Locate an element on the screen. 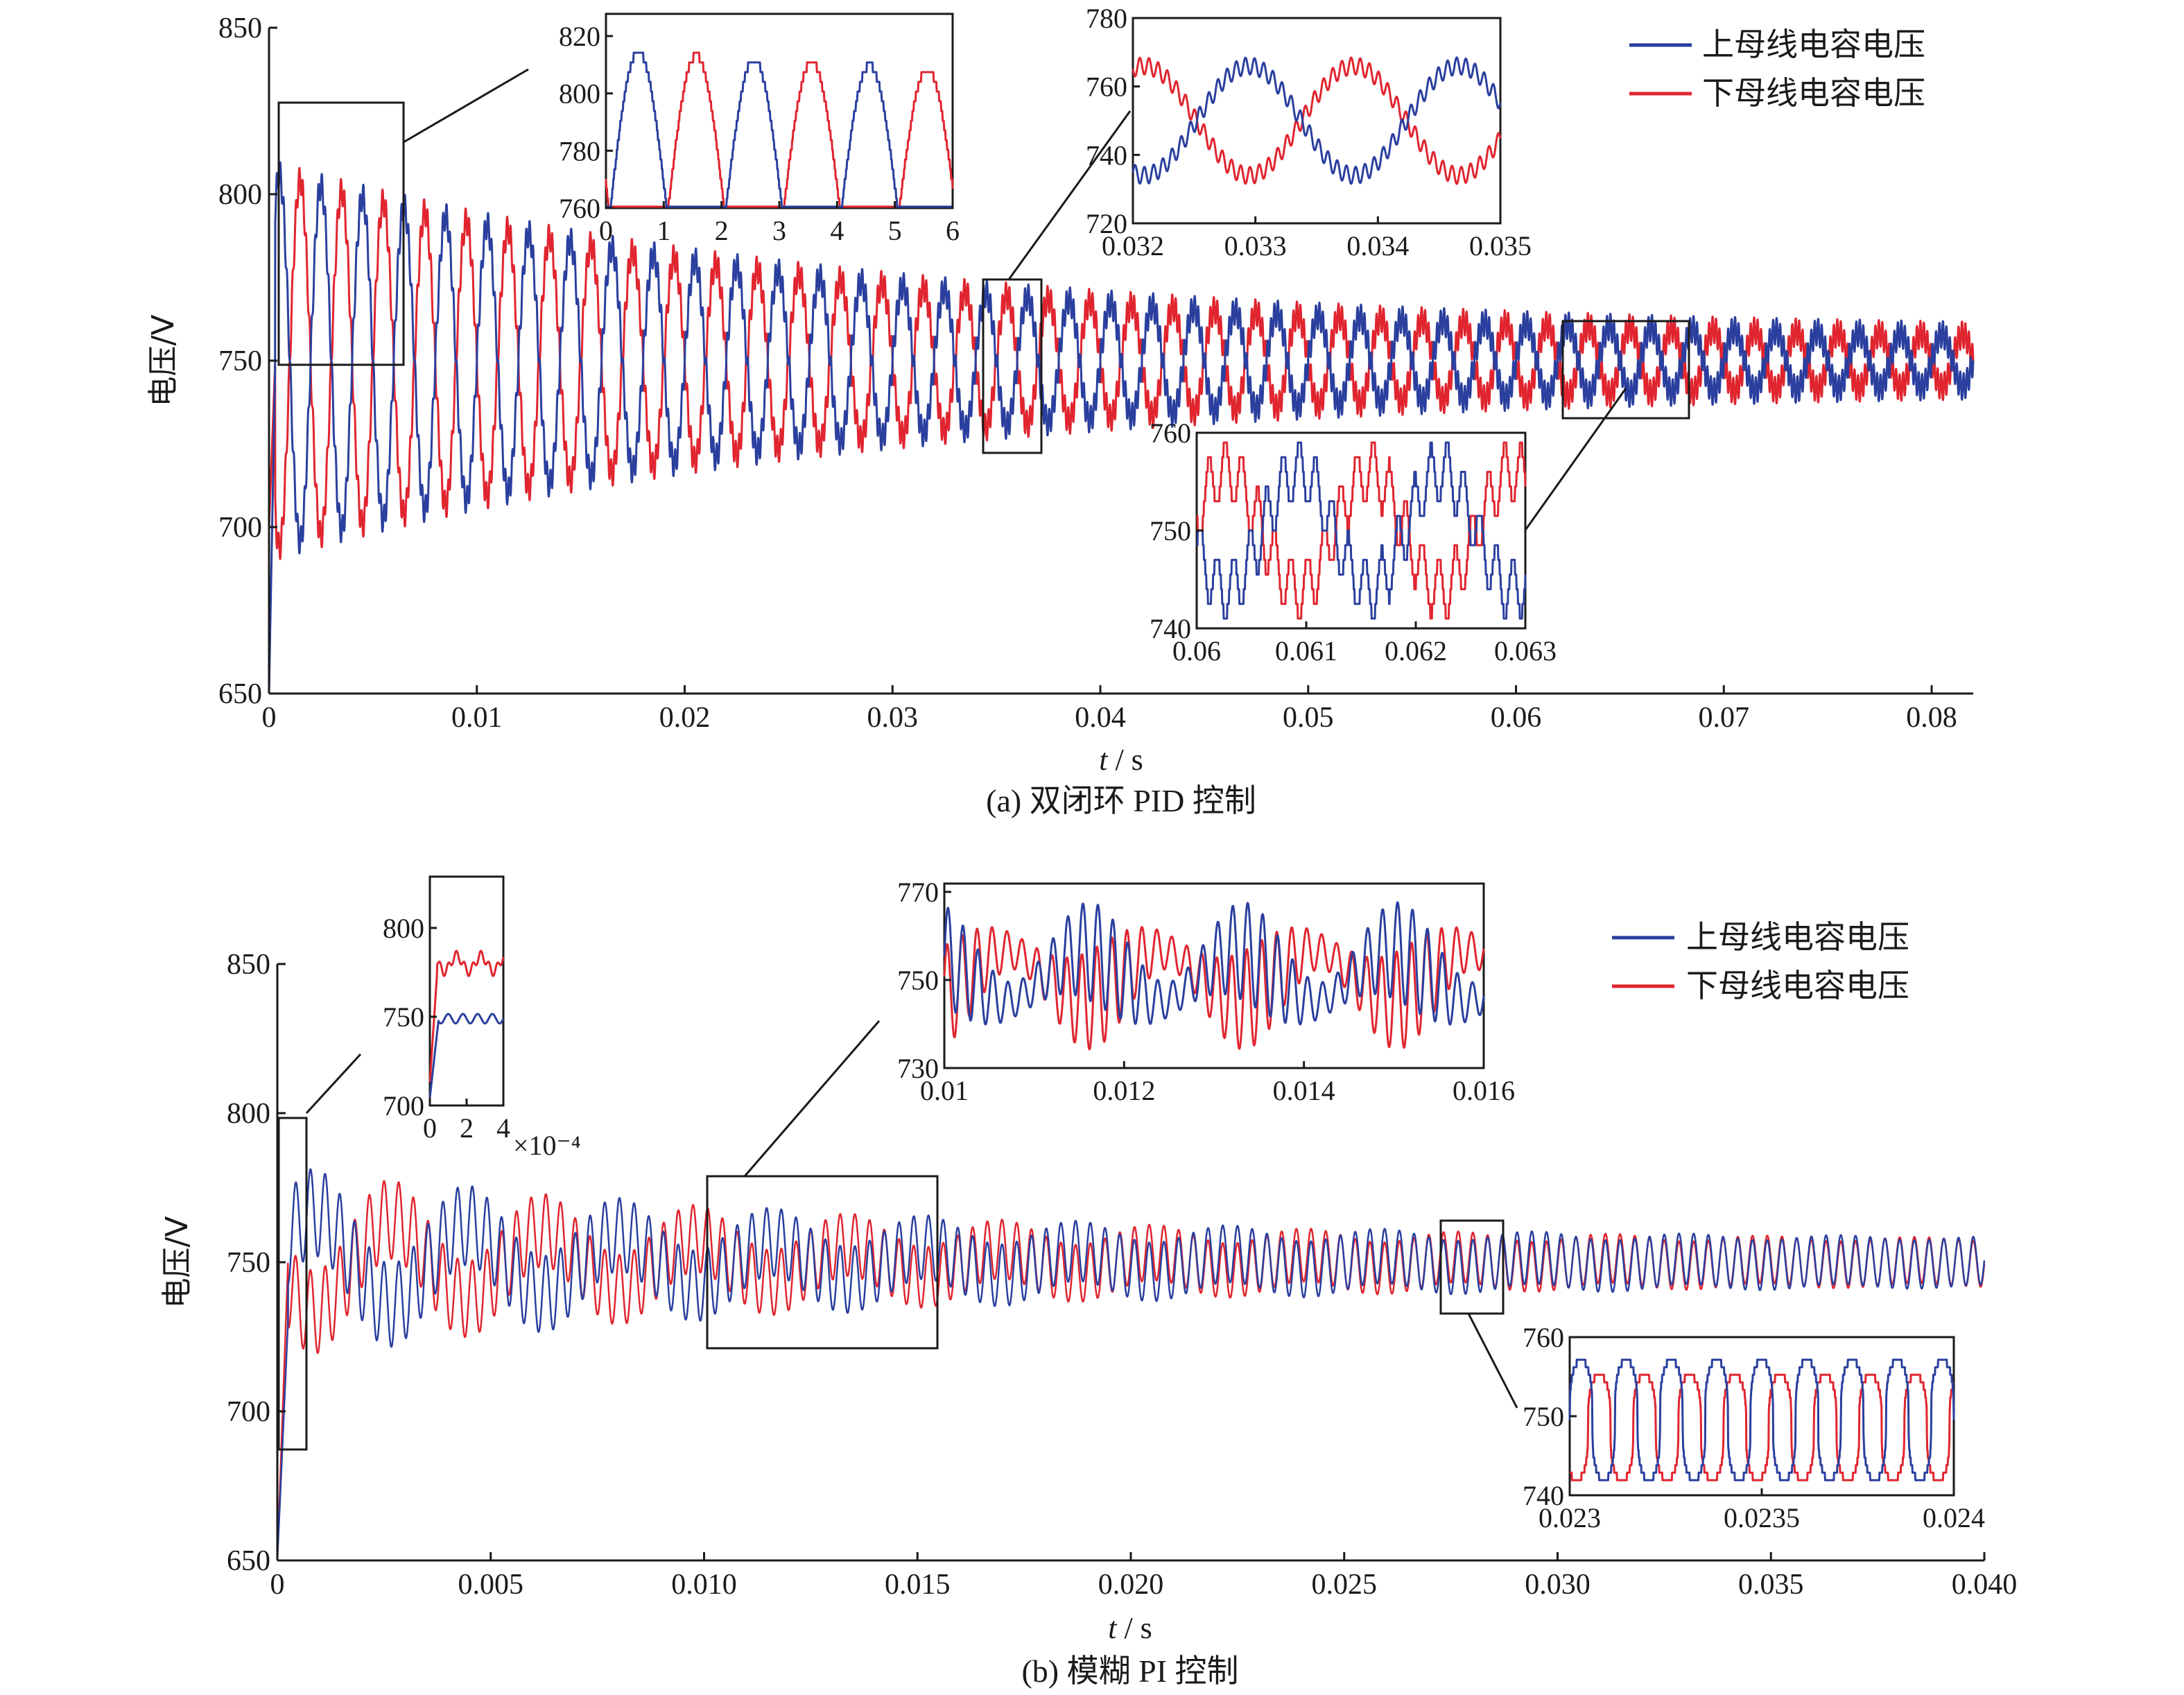  panel-b-inset-3-ytick-label: 760 is located at coordinates (1543, 1337).